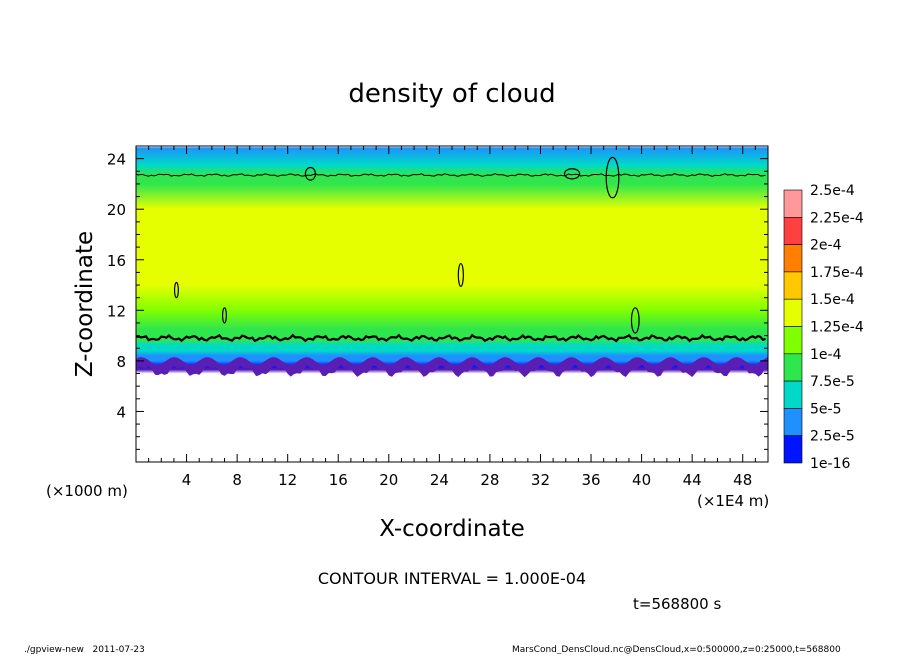 The width and height of the screenshot is (904, 658). What do you see at coordinates (837, 273) in the screenshot?
I see `colorbar-label: 1.75e-4` at bounding box center [837, 273].